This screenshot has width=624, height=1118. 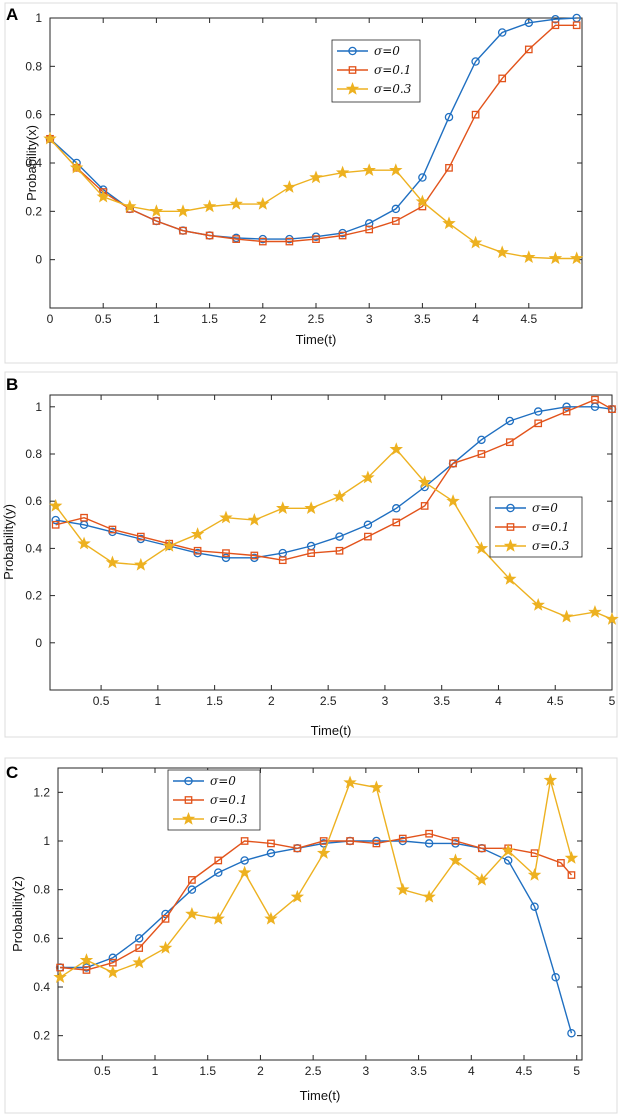 I want to click on x-tick-label: 4.5, so click(x=528, y=319).